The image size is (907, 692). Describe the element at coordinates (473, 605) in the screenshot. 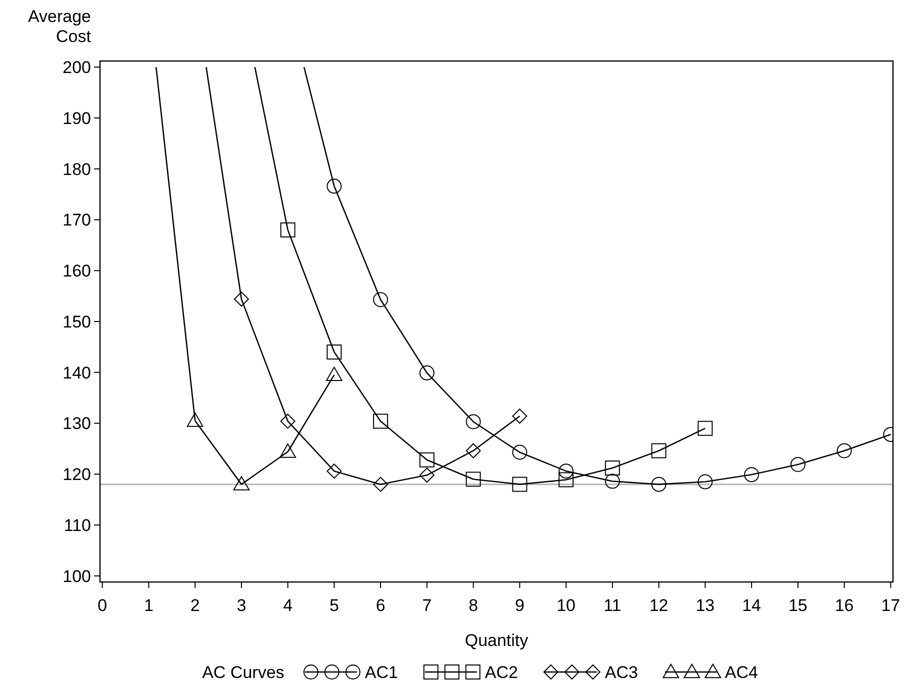

I see `x-tick-label: 8` at that location.